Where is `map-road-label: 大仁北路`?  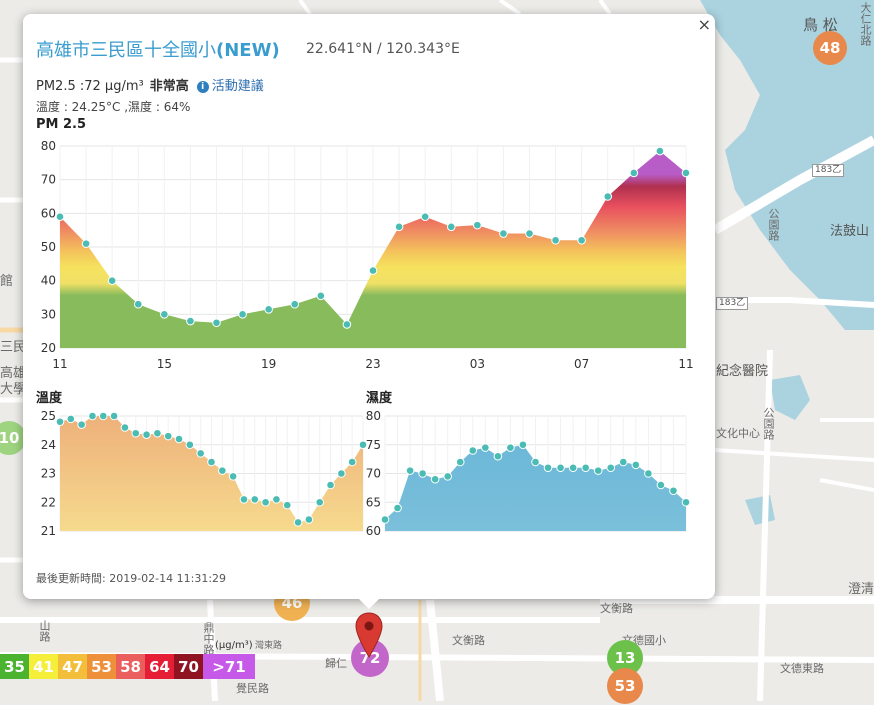 map-road-label: 大仁北路 is located at coordinates (865, 24).